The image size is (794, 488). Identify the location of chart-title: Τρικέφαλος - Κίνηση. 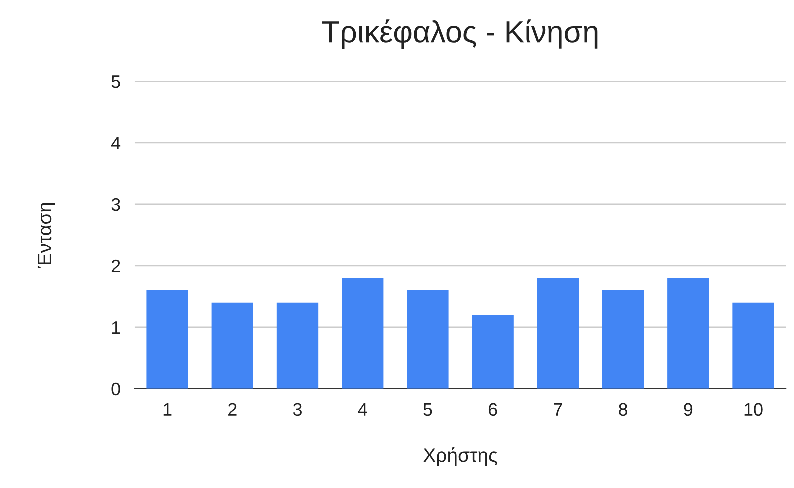
(460, 34).